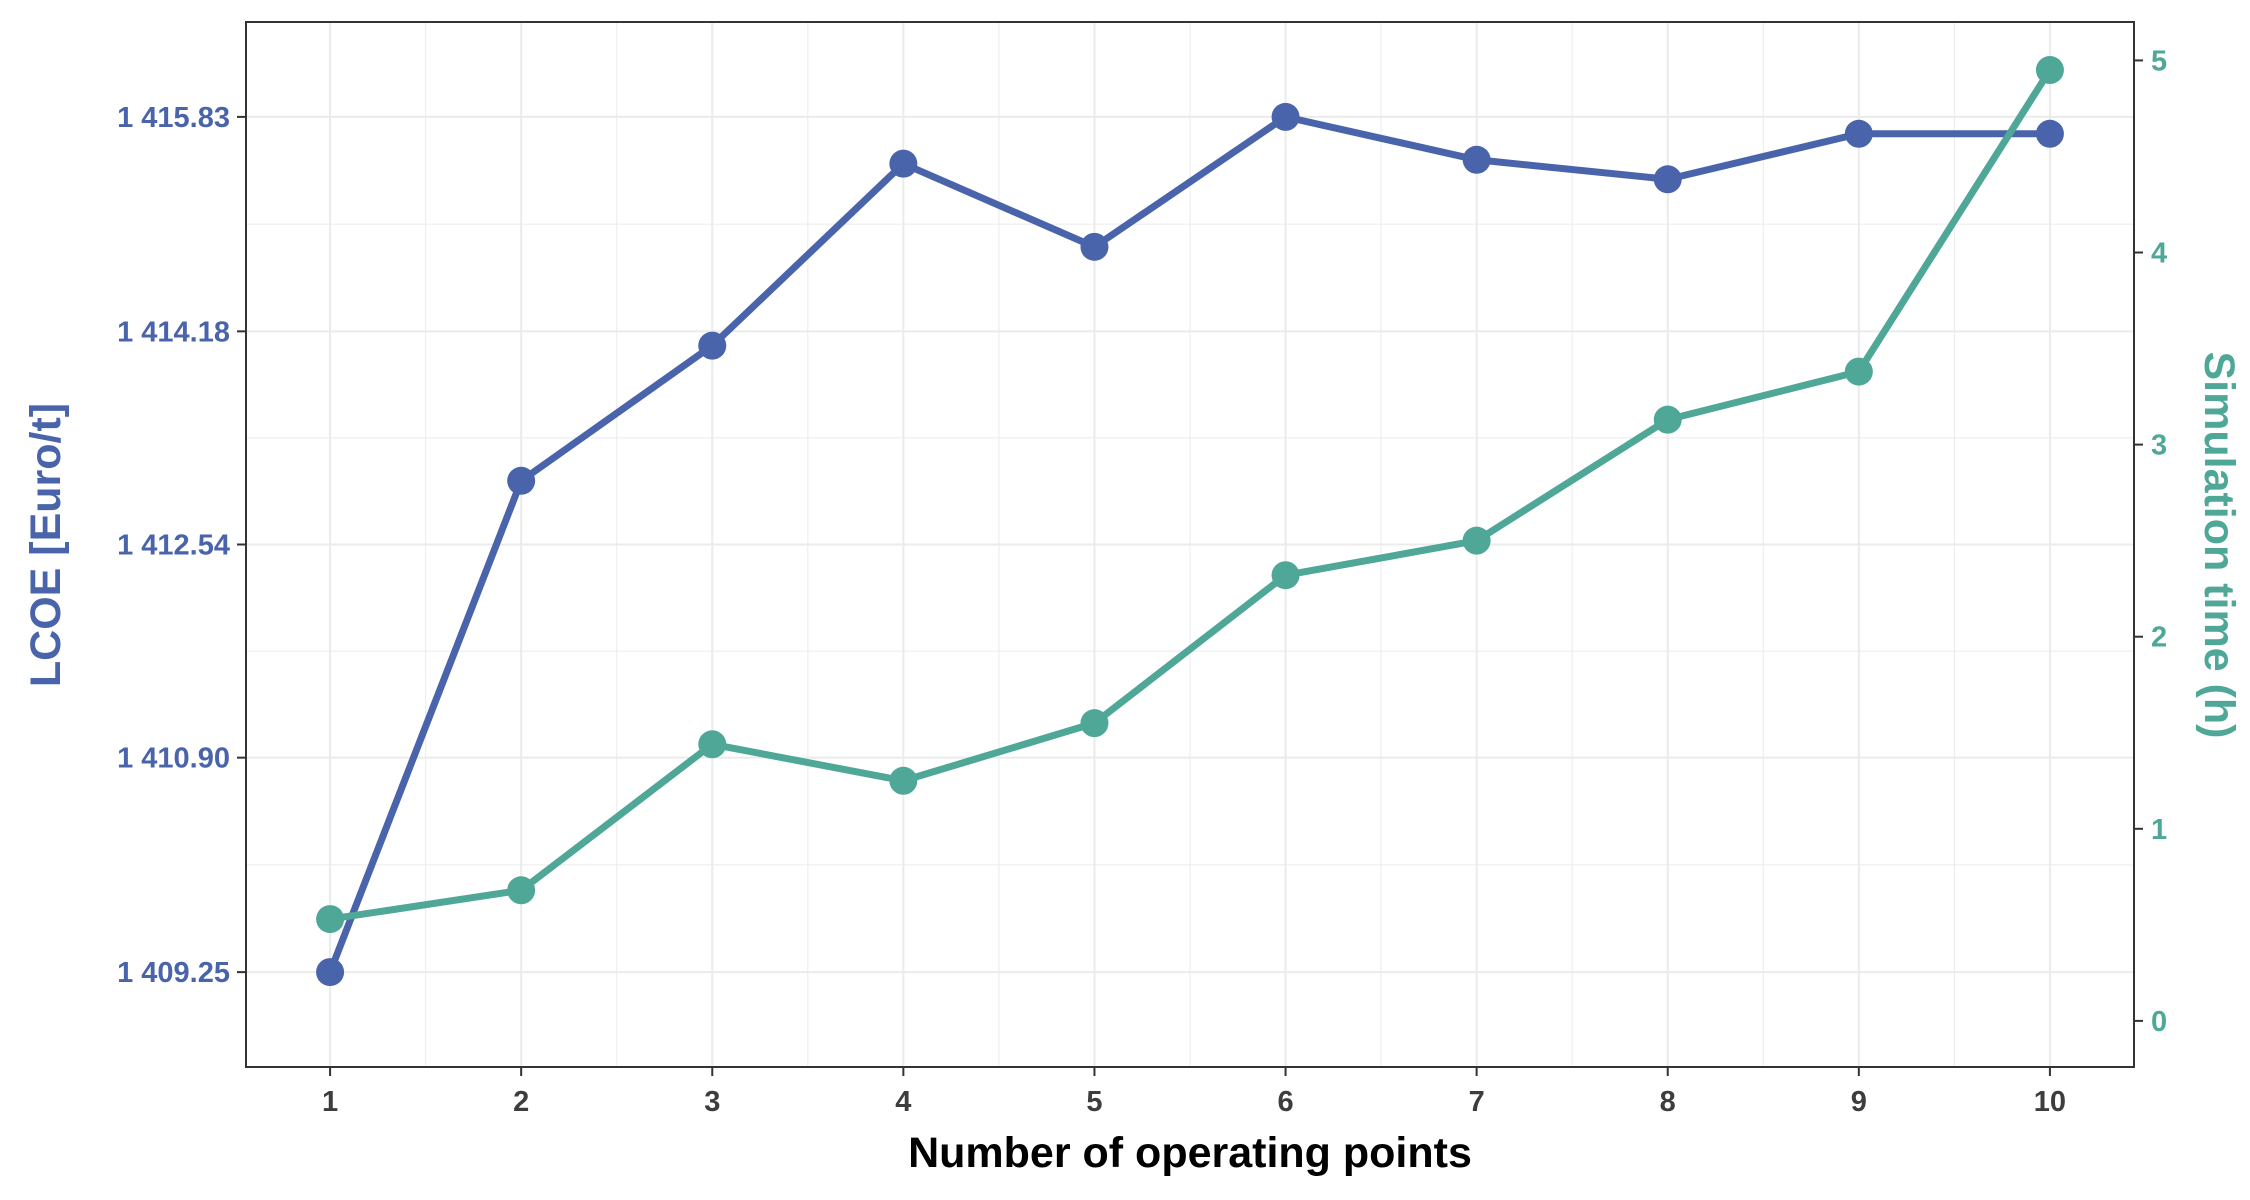 Image resolution: width=2250 pixels, height=1200 pixels. I want to click on x-tick-label: 1, so click(330, 1102).